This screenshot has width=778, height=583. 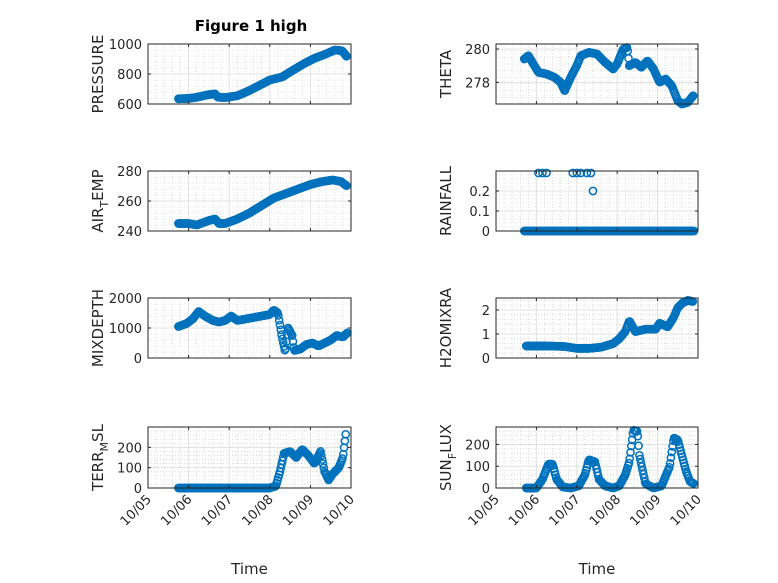 I want to click on y-tick-label: 0.1, so click(x=479, y=212).